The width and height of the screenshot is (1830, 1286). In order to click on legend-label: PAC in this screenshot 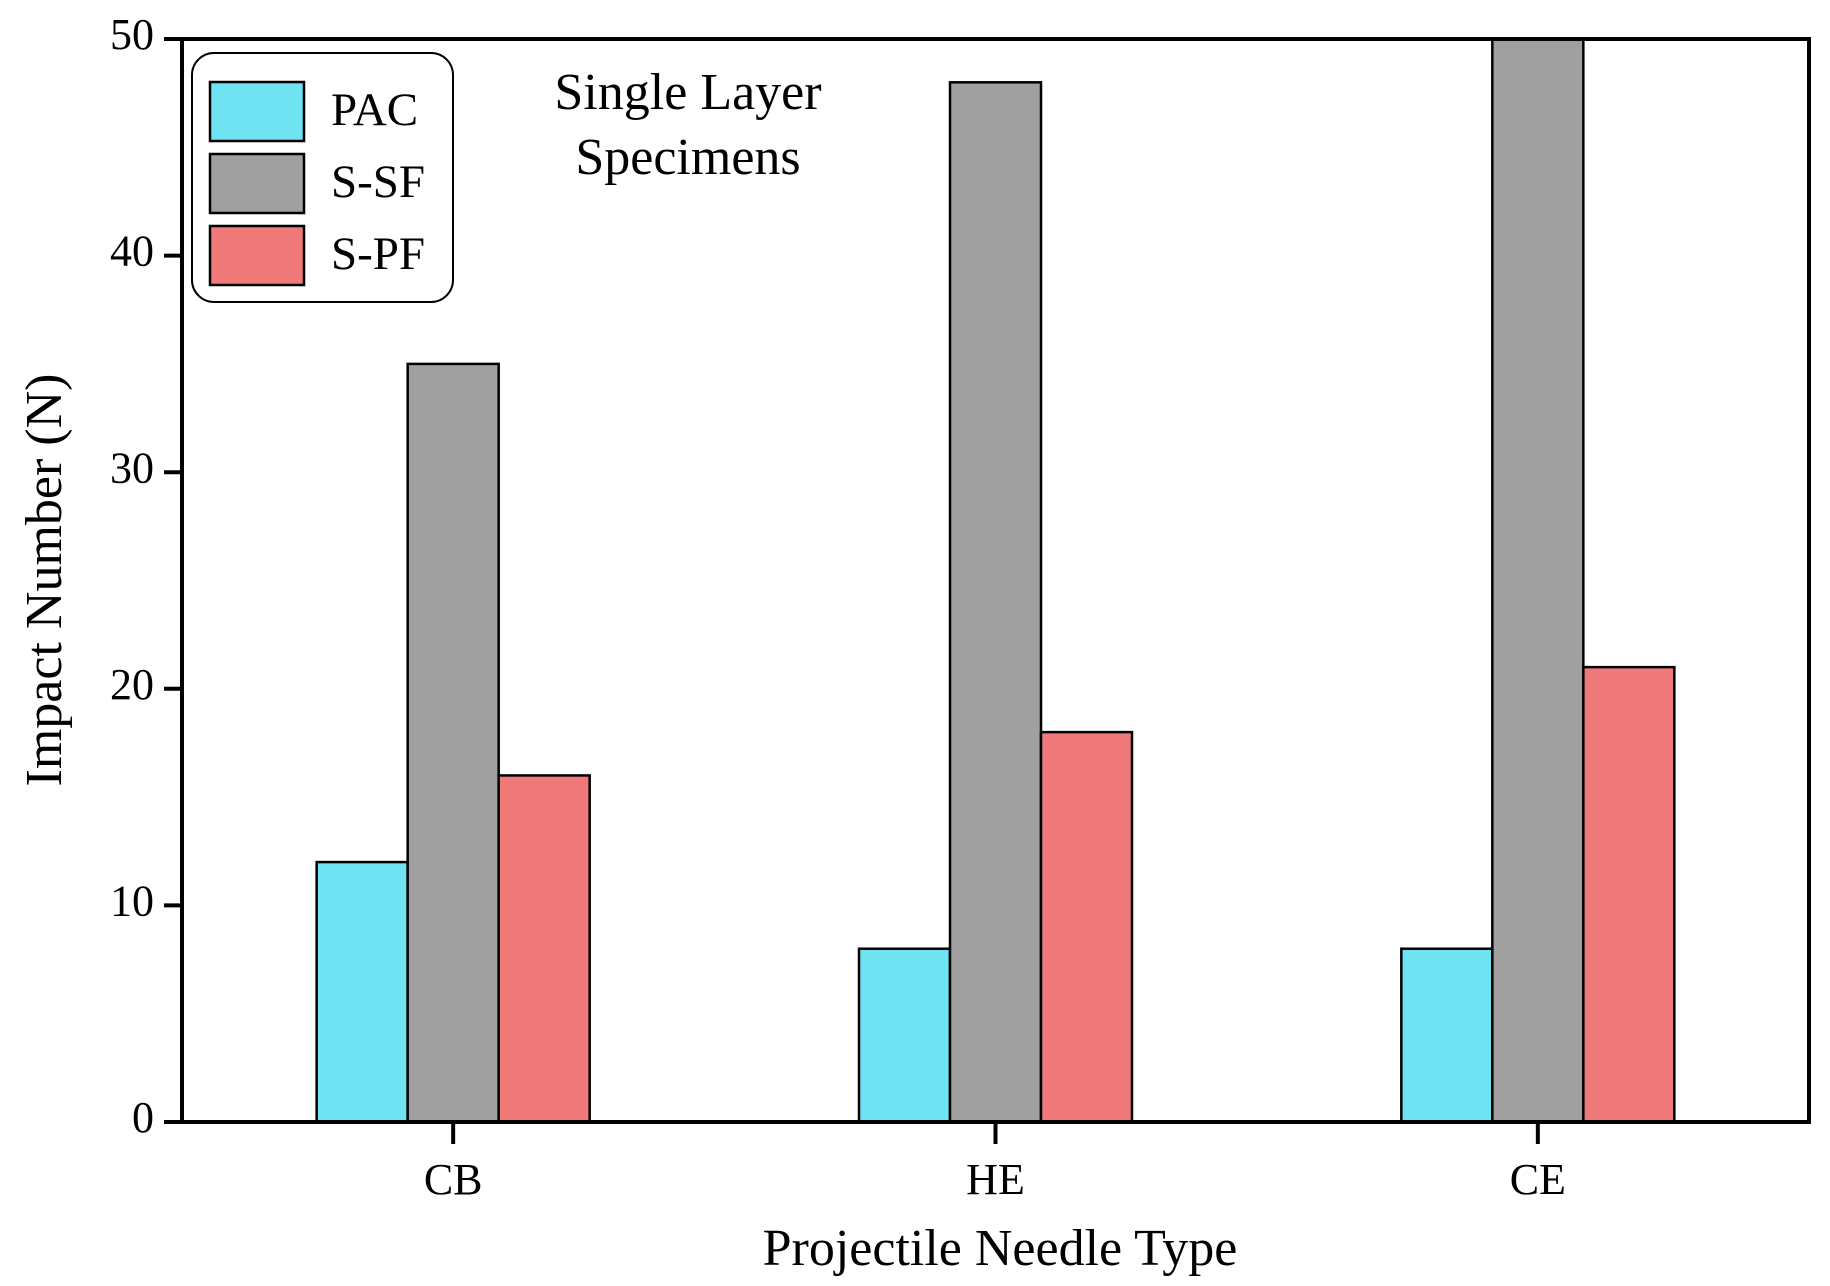, I will do `click(374, 110)`.